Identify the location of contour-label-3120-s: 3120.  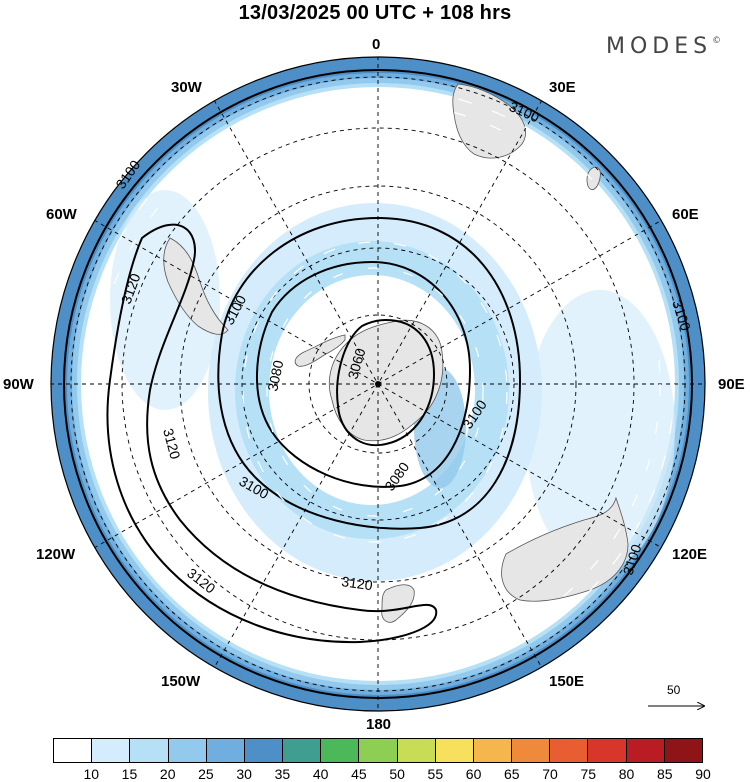
(357, 583).